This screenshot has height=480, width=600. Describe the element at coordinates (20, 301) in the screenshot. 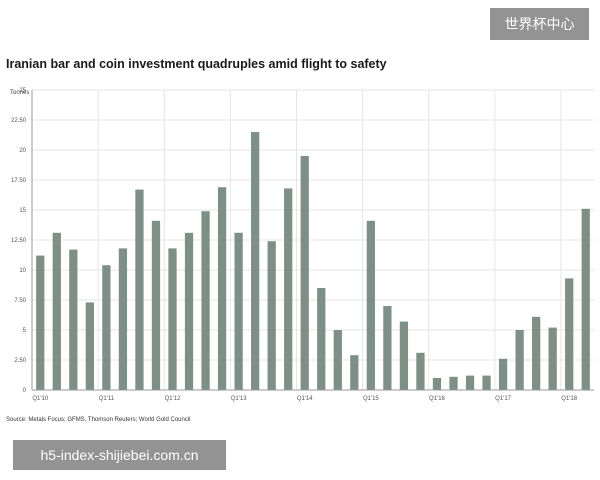

I see `y-tick-label: 7.50` at that location.